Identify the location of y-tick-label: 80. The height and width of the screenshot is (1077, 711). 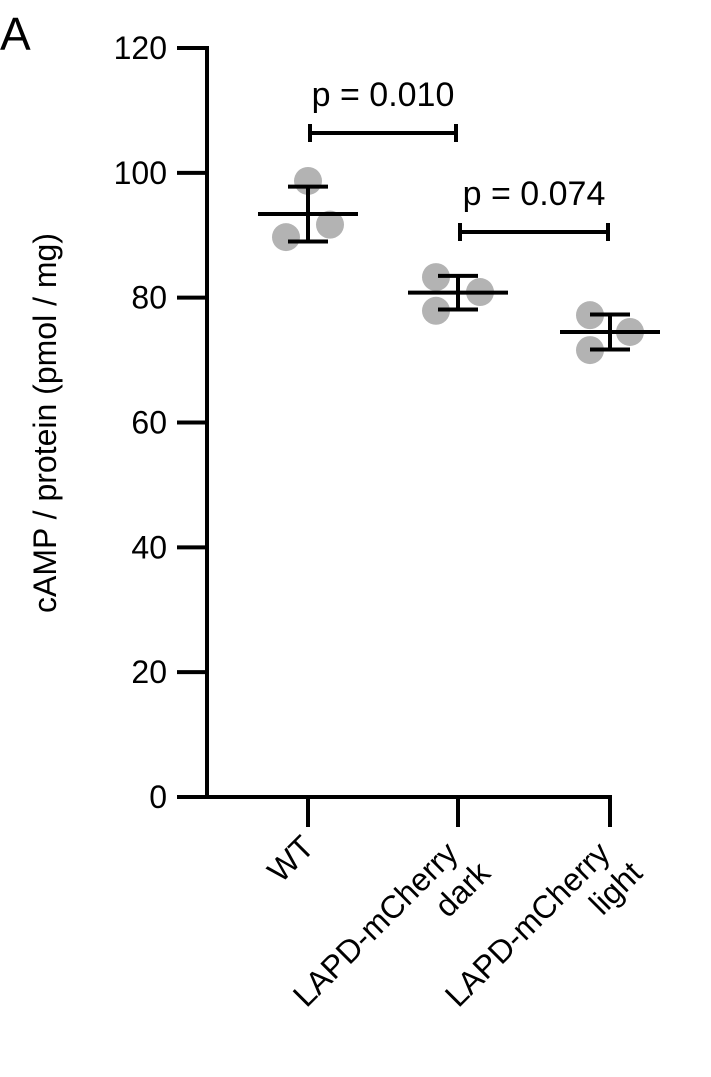
(149, 298).